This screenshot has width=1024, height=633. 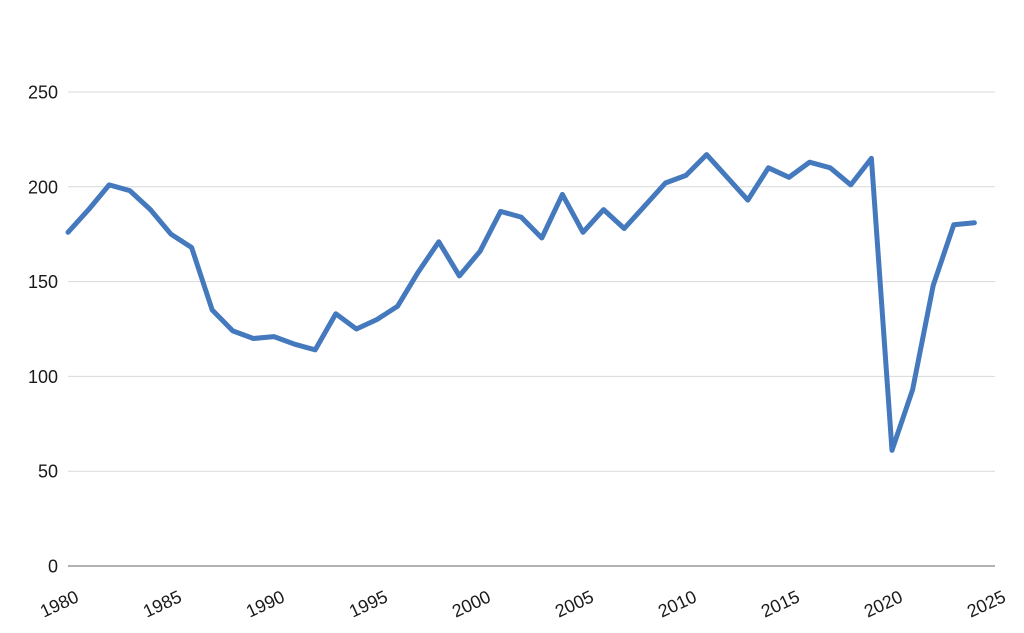 What do you see at coordinates (368, 603) in the screenshot?
I see `x-tick-label: 1995` at bounding box center [368, 603].